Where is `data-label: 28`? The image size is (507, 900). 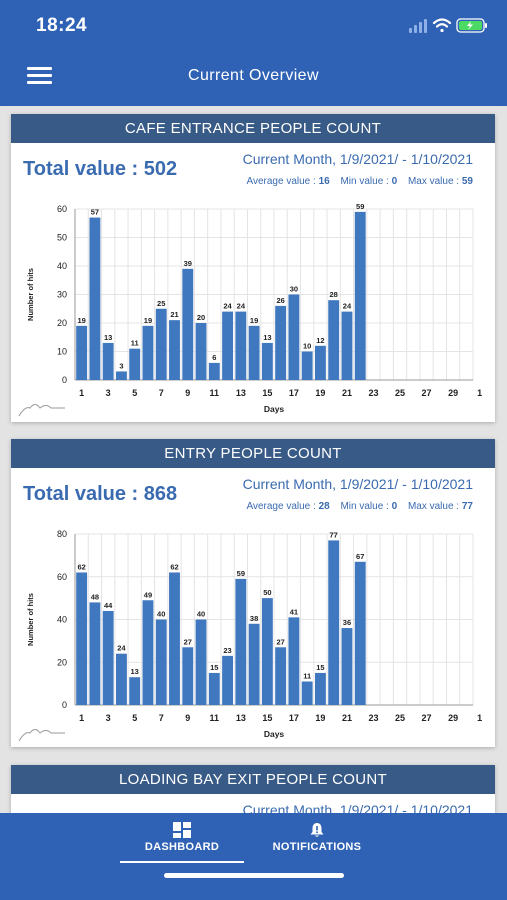 data-label: 28 is located at coordinates (334, 294).